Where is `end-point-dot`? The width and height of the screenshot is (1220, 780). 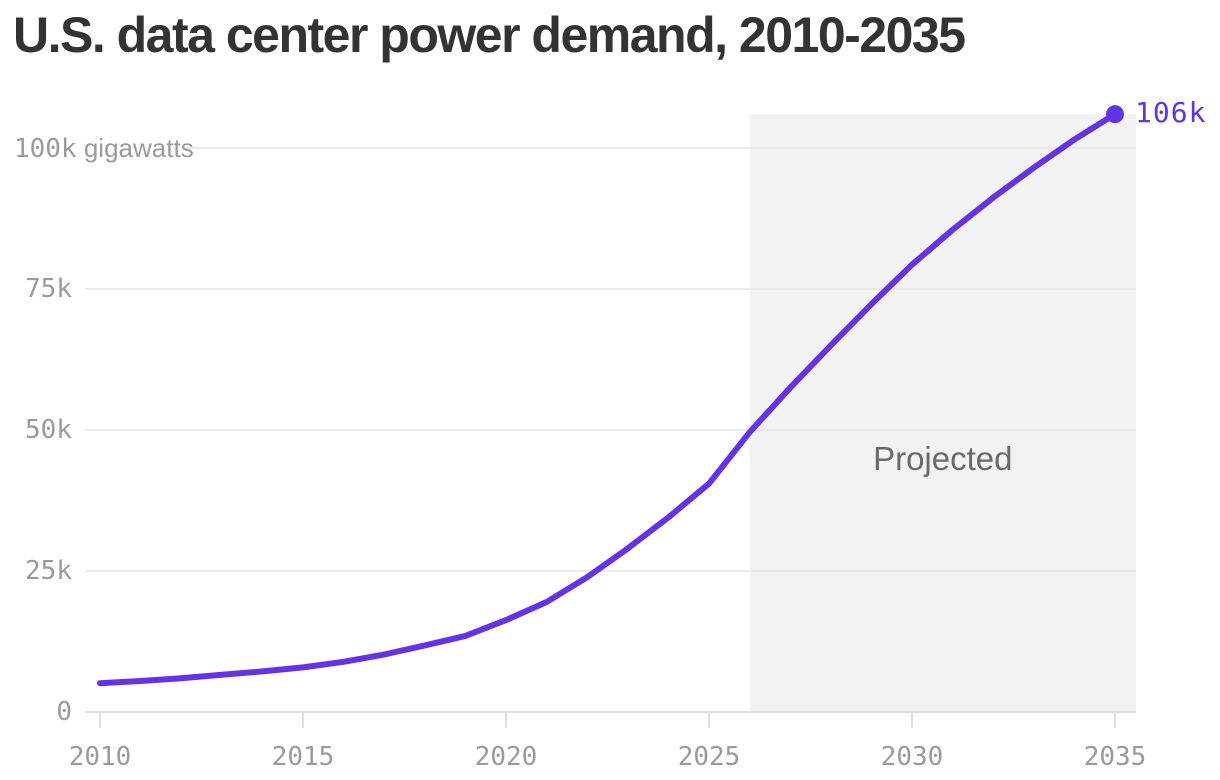 end-point-dot is located at coordinates (1115, 114).